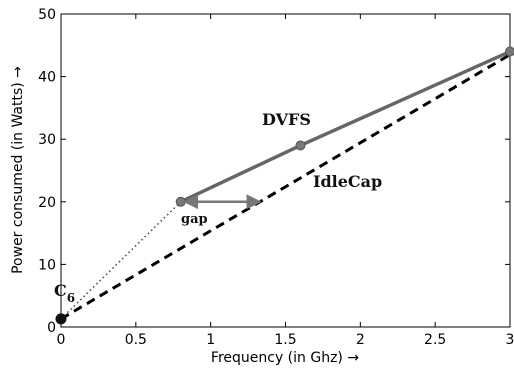 The image size is (514, 369). What do you see at coordinates (360, 340) in the screenshot?
I see `x-tick-label: 2` at bounding box center [360, 340].